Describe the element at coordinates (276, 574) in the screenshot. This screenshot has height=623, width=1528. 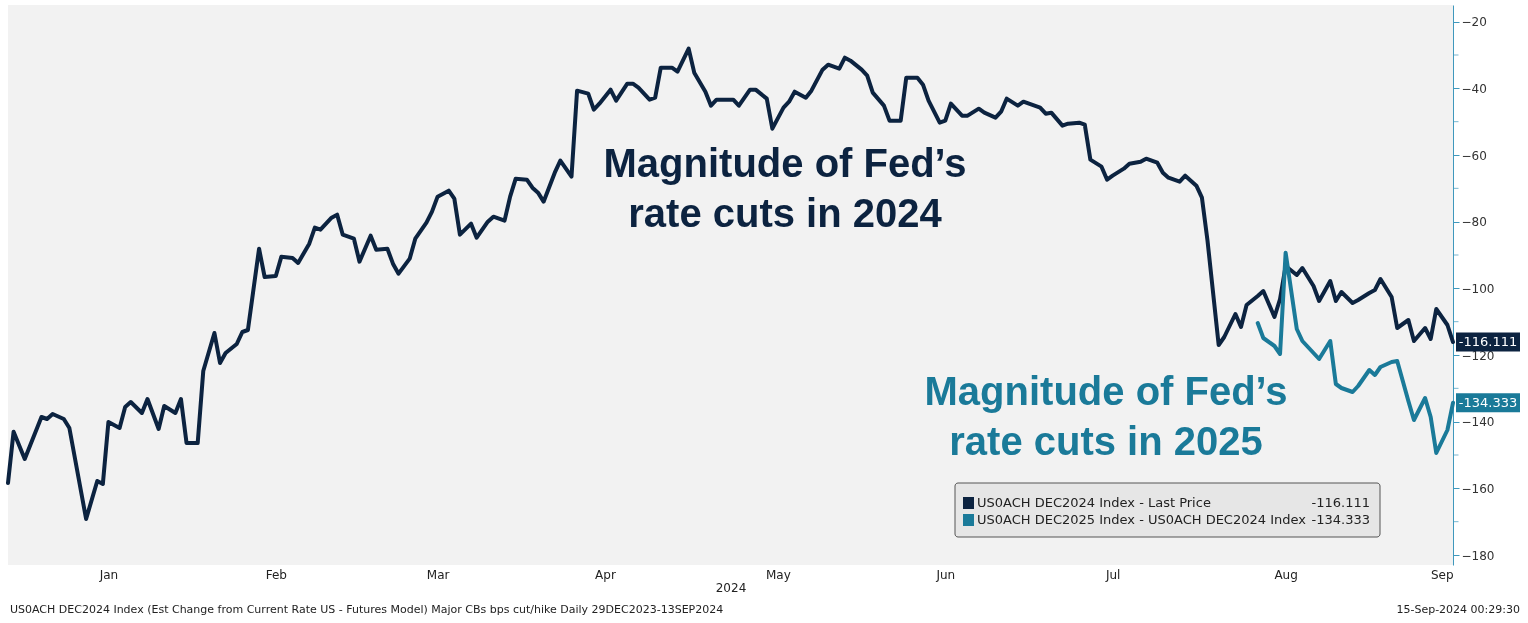
I see `x-tick-label: Feb` at that location.